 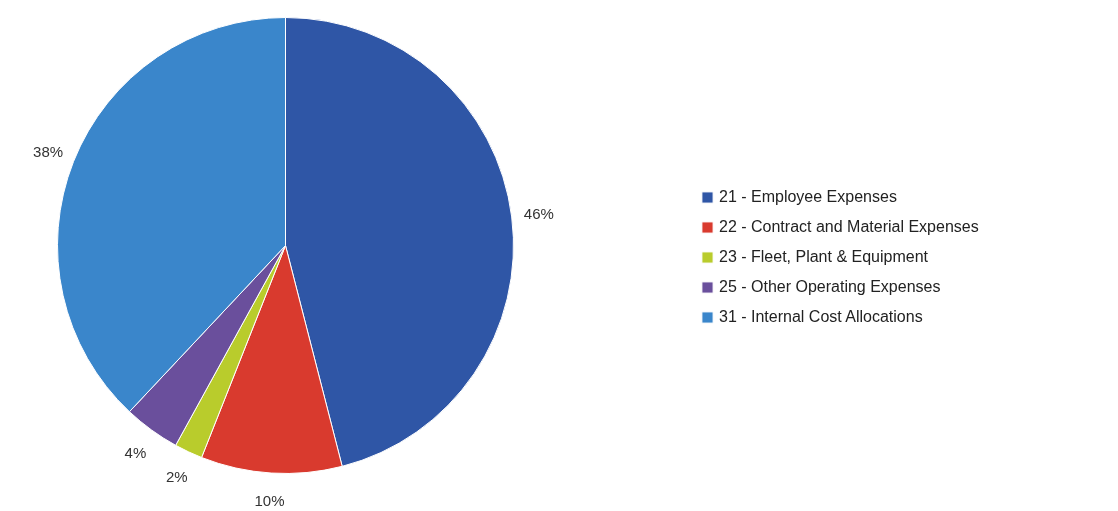 What do you see at coordinates (538, 213) in the screenshot?
I see `data-label: 46%` at bounding box center [538, 213].